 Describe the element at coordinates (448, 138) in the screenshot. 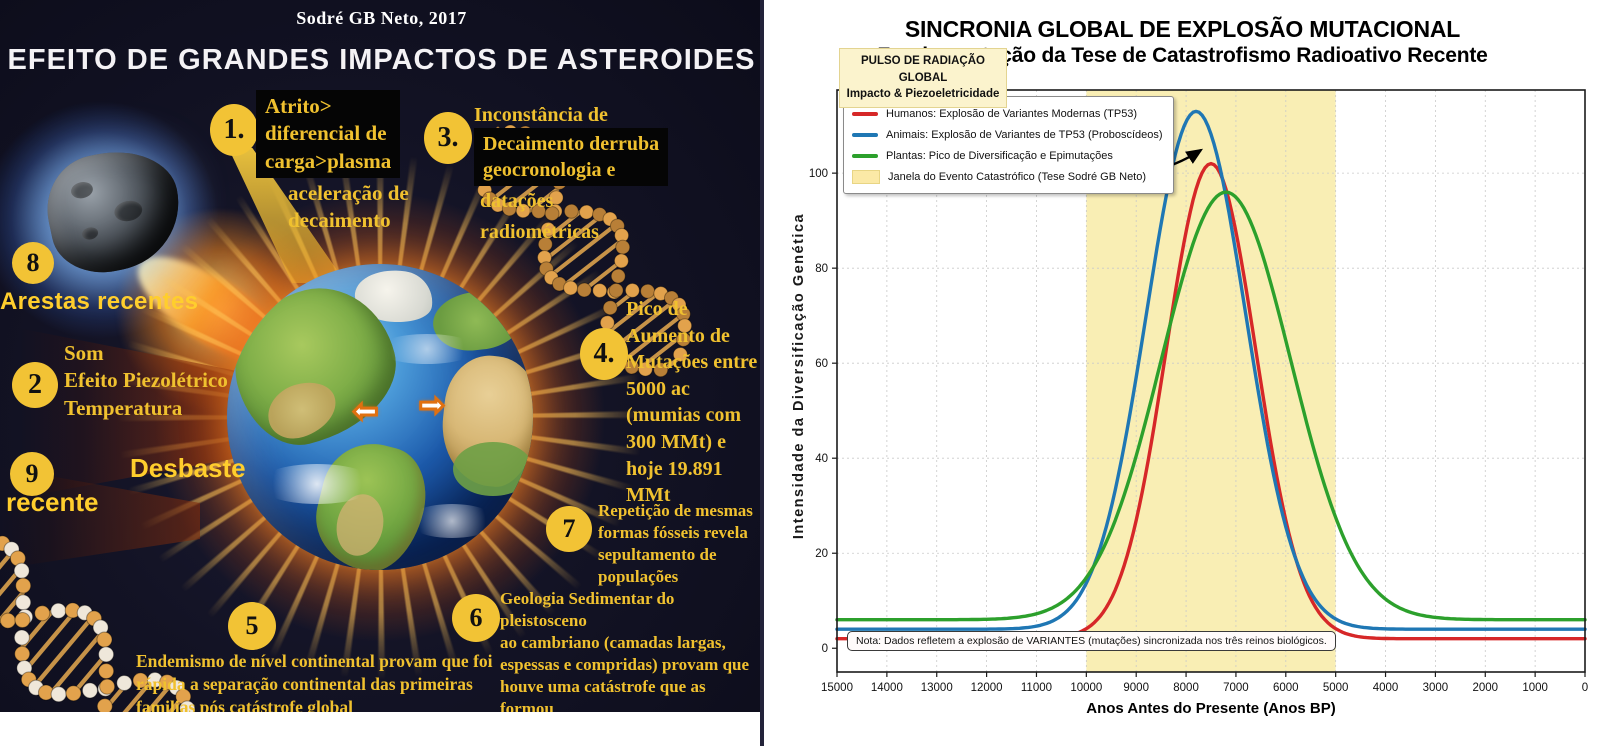

I see `numbered-badge-3: 3.` at that location.